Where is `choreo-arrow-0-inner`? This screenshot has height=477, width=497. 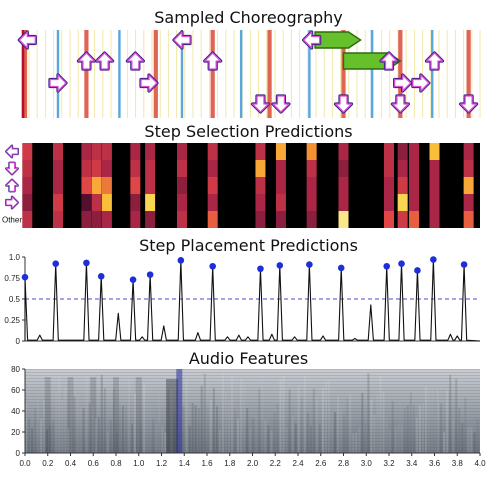 choreo-arrow-0-inner is located at coordinates (27, 40).